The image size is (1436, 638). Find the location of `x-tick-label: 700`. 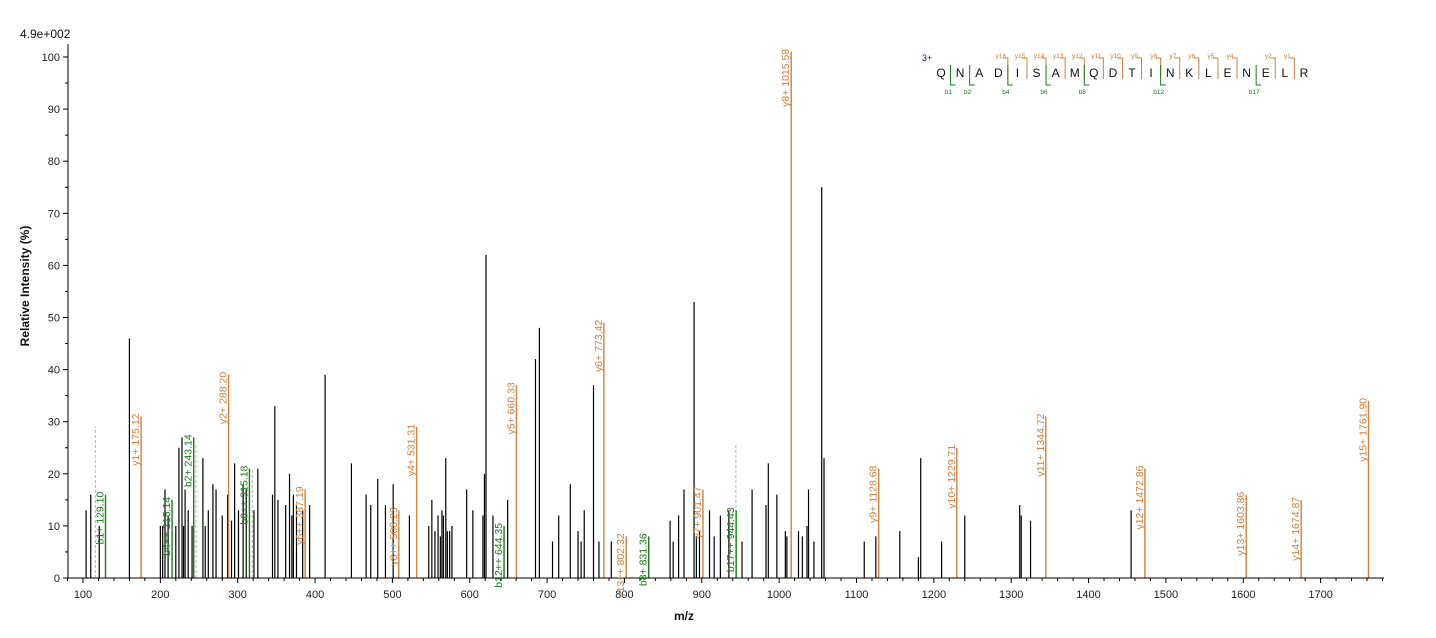

x-tick-label: 700 is located at coordinates (547, 595).